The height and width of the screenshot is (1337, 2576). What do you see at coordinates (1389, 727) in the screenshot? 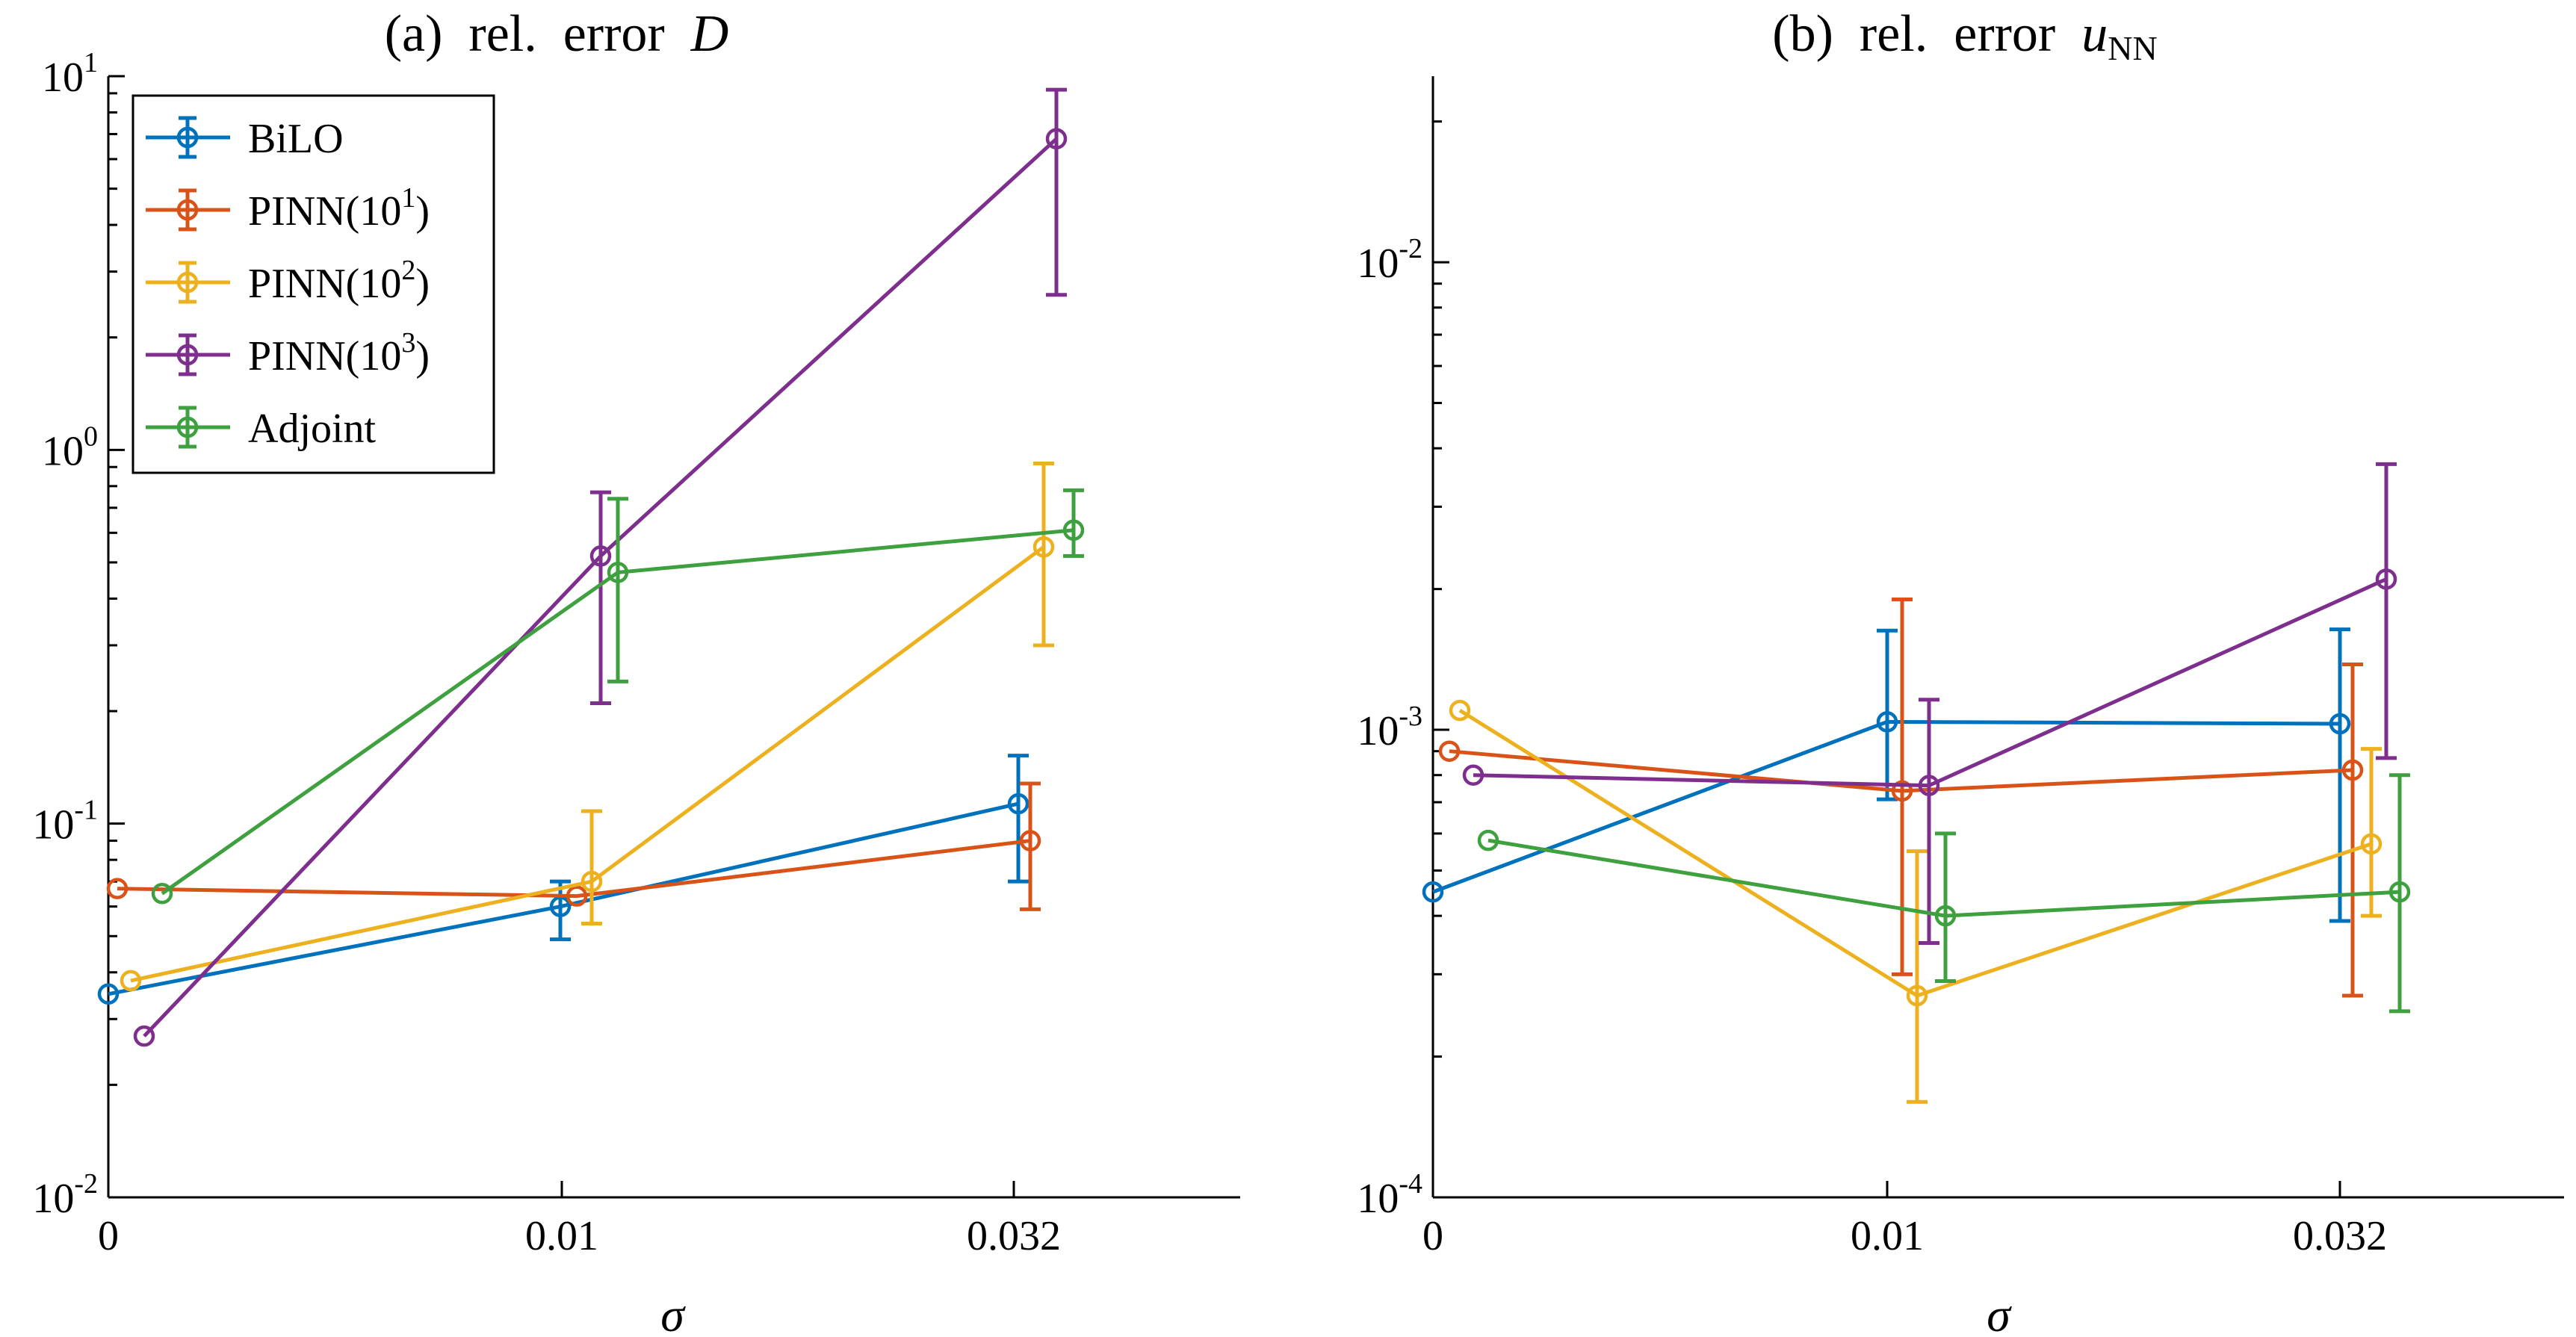
I see `y-tick-label: 10⁻³` at bounding box center [1389, 727].